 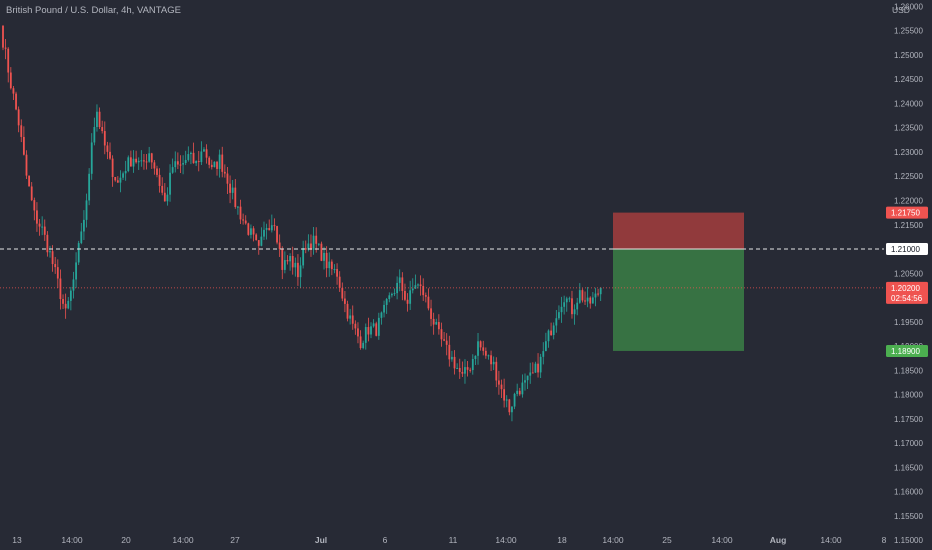 I want to click on last-price-badge-bg, so click(x=907, y=292).